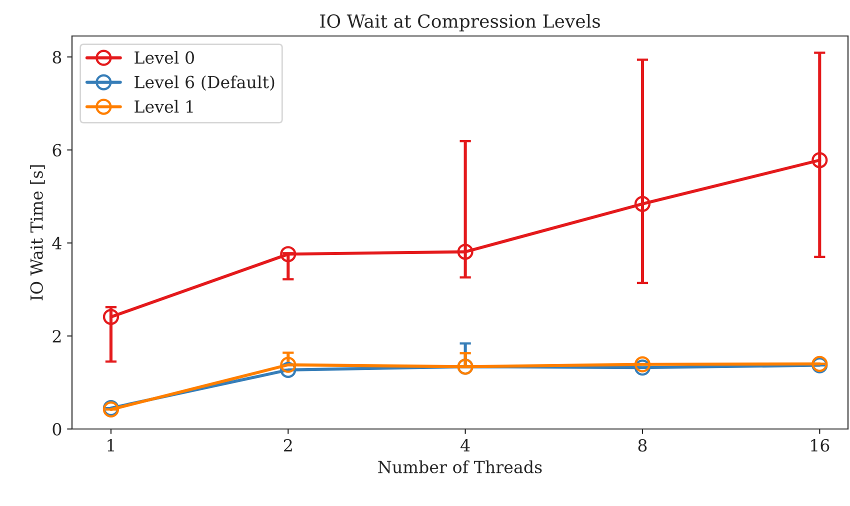  What do you see at coordinates (460, 467) in the screenshot?
I see `x-axis-title: Number of Threads` at bounding box center [460, 467].